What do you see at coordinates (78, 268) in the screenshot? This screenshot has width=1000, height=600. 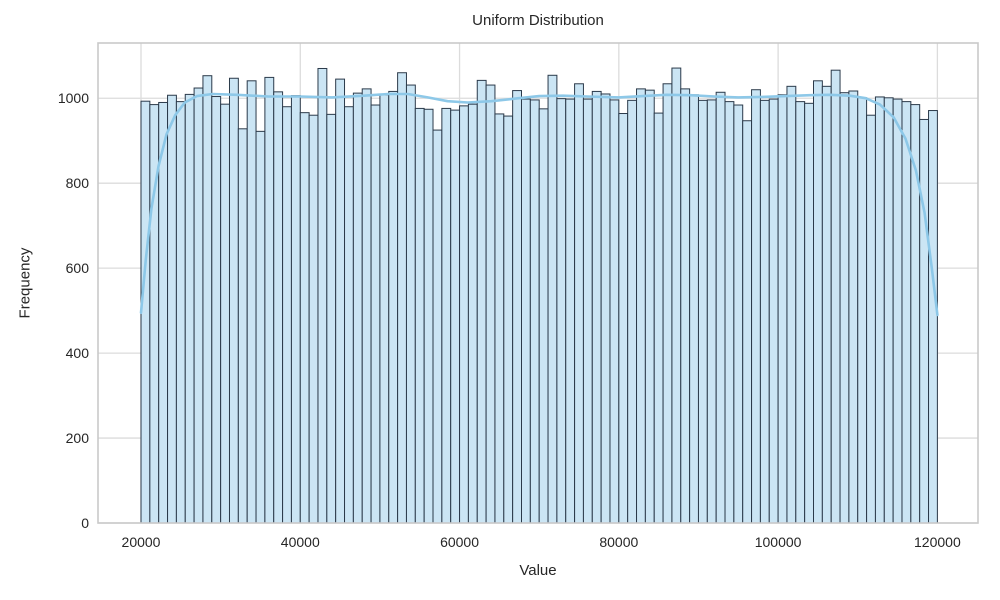 I see `y-tick-label: 600` at bounding box center [78, 268].